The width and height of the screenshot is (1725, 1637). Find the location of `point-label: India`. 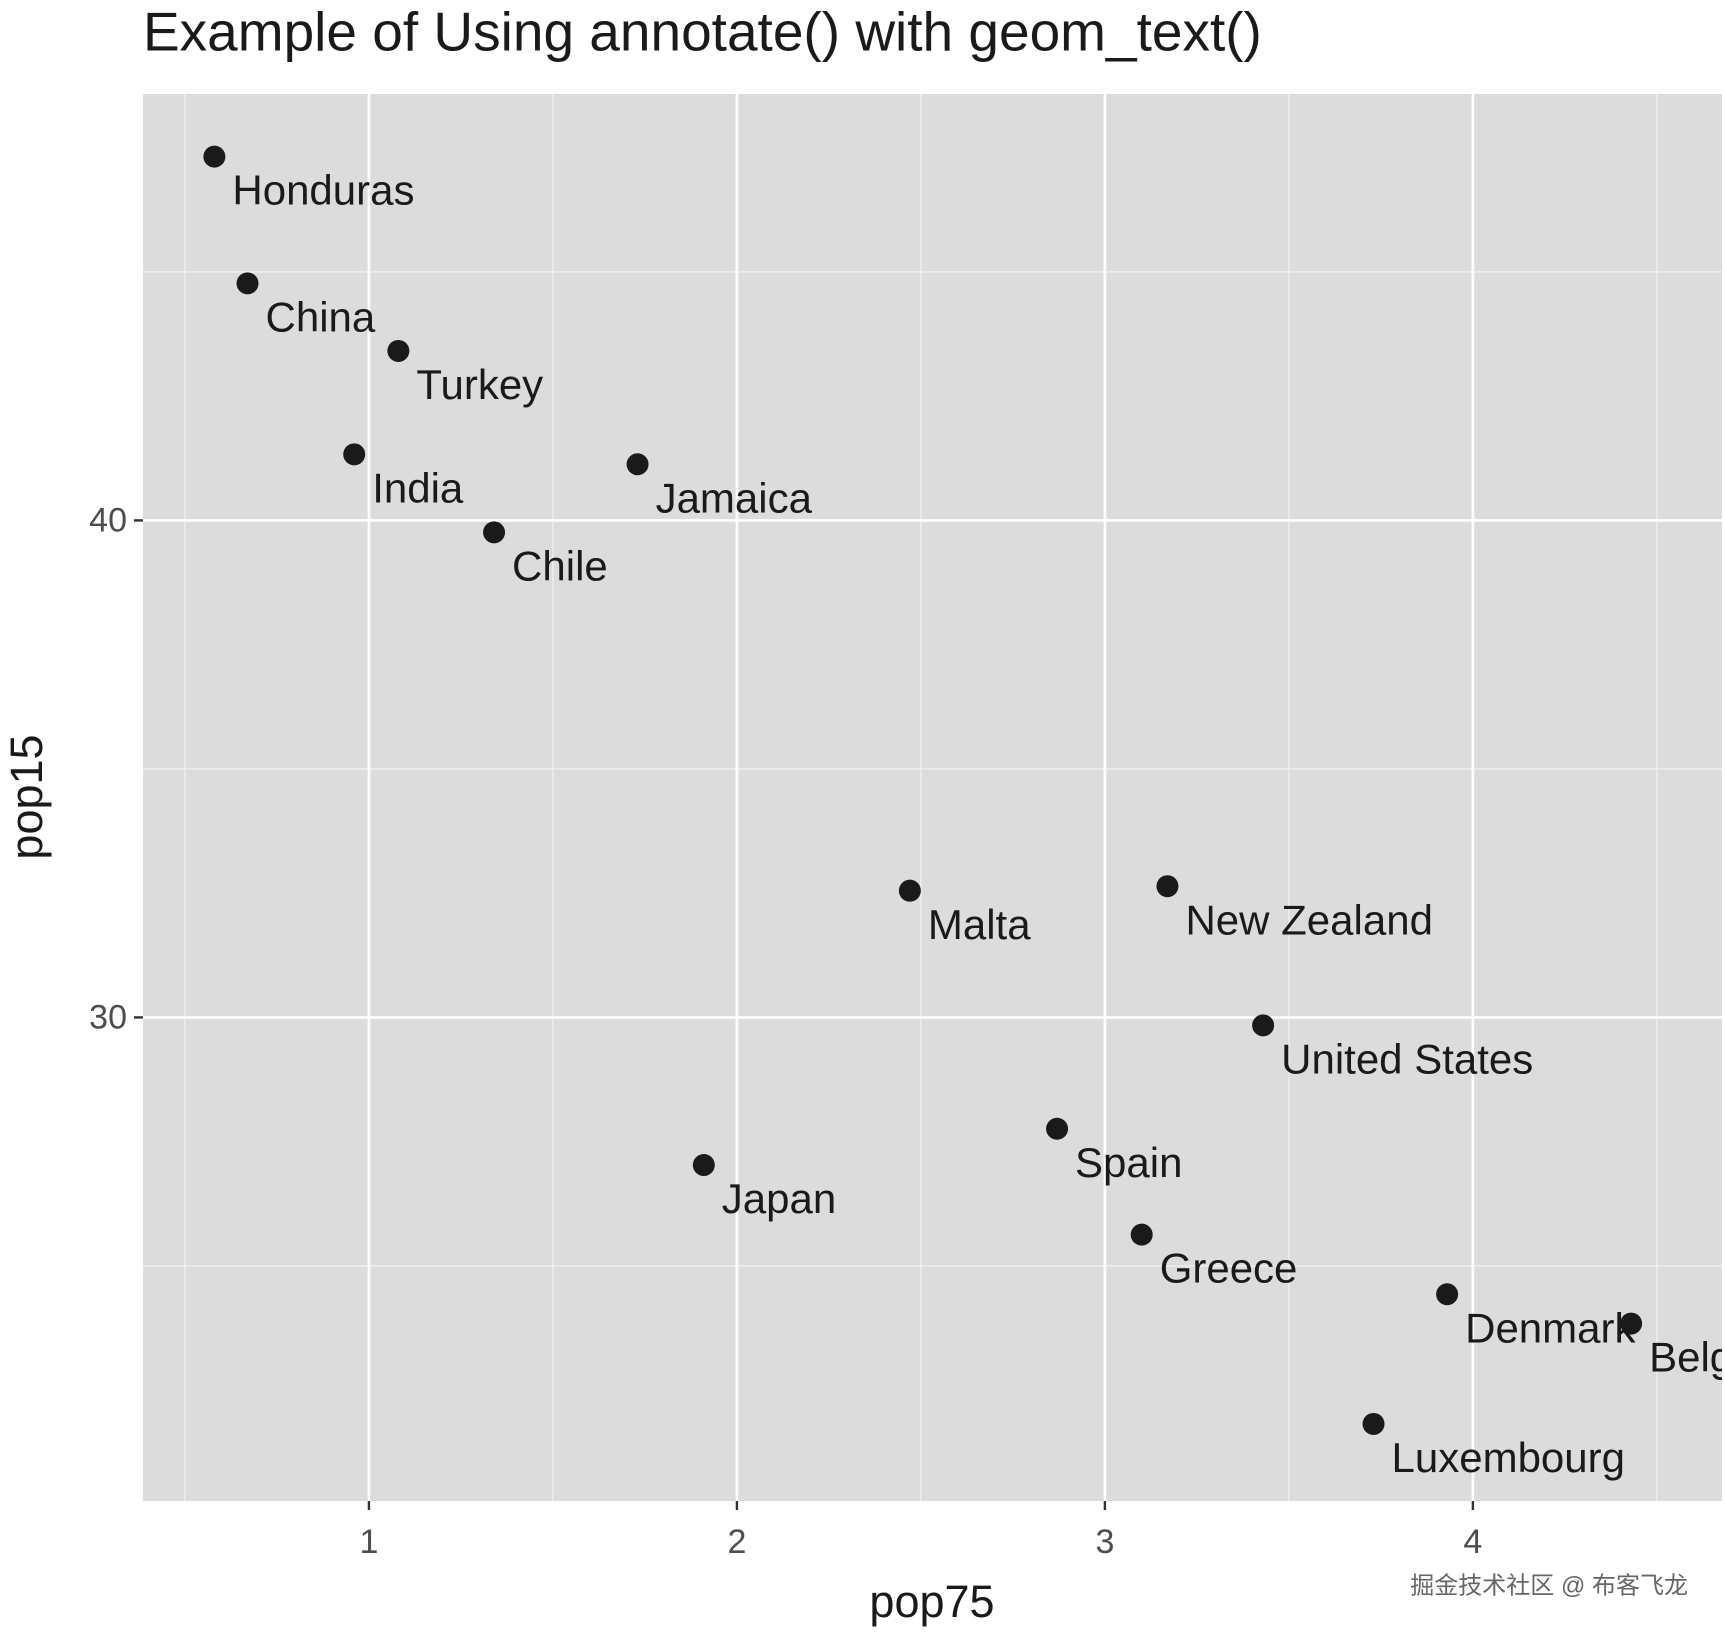

point-label: India is located at coordinates (418, 487).